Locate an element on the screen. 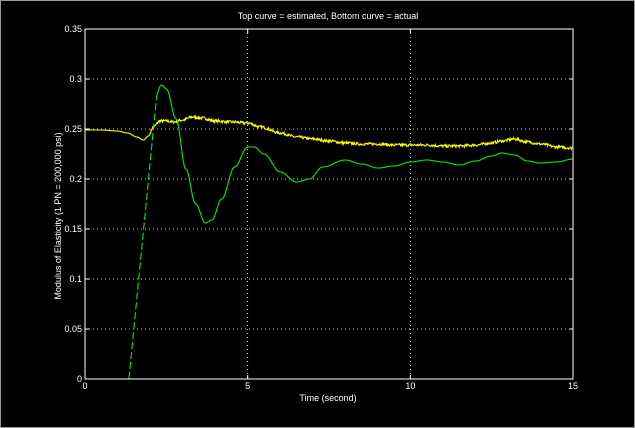 This screenshot has height=428, width=635. estimated-series is located at coordinates (329, 132).